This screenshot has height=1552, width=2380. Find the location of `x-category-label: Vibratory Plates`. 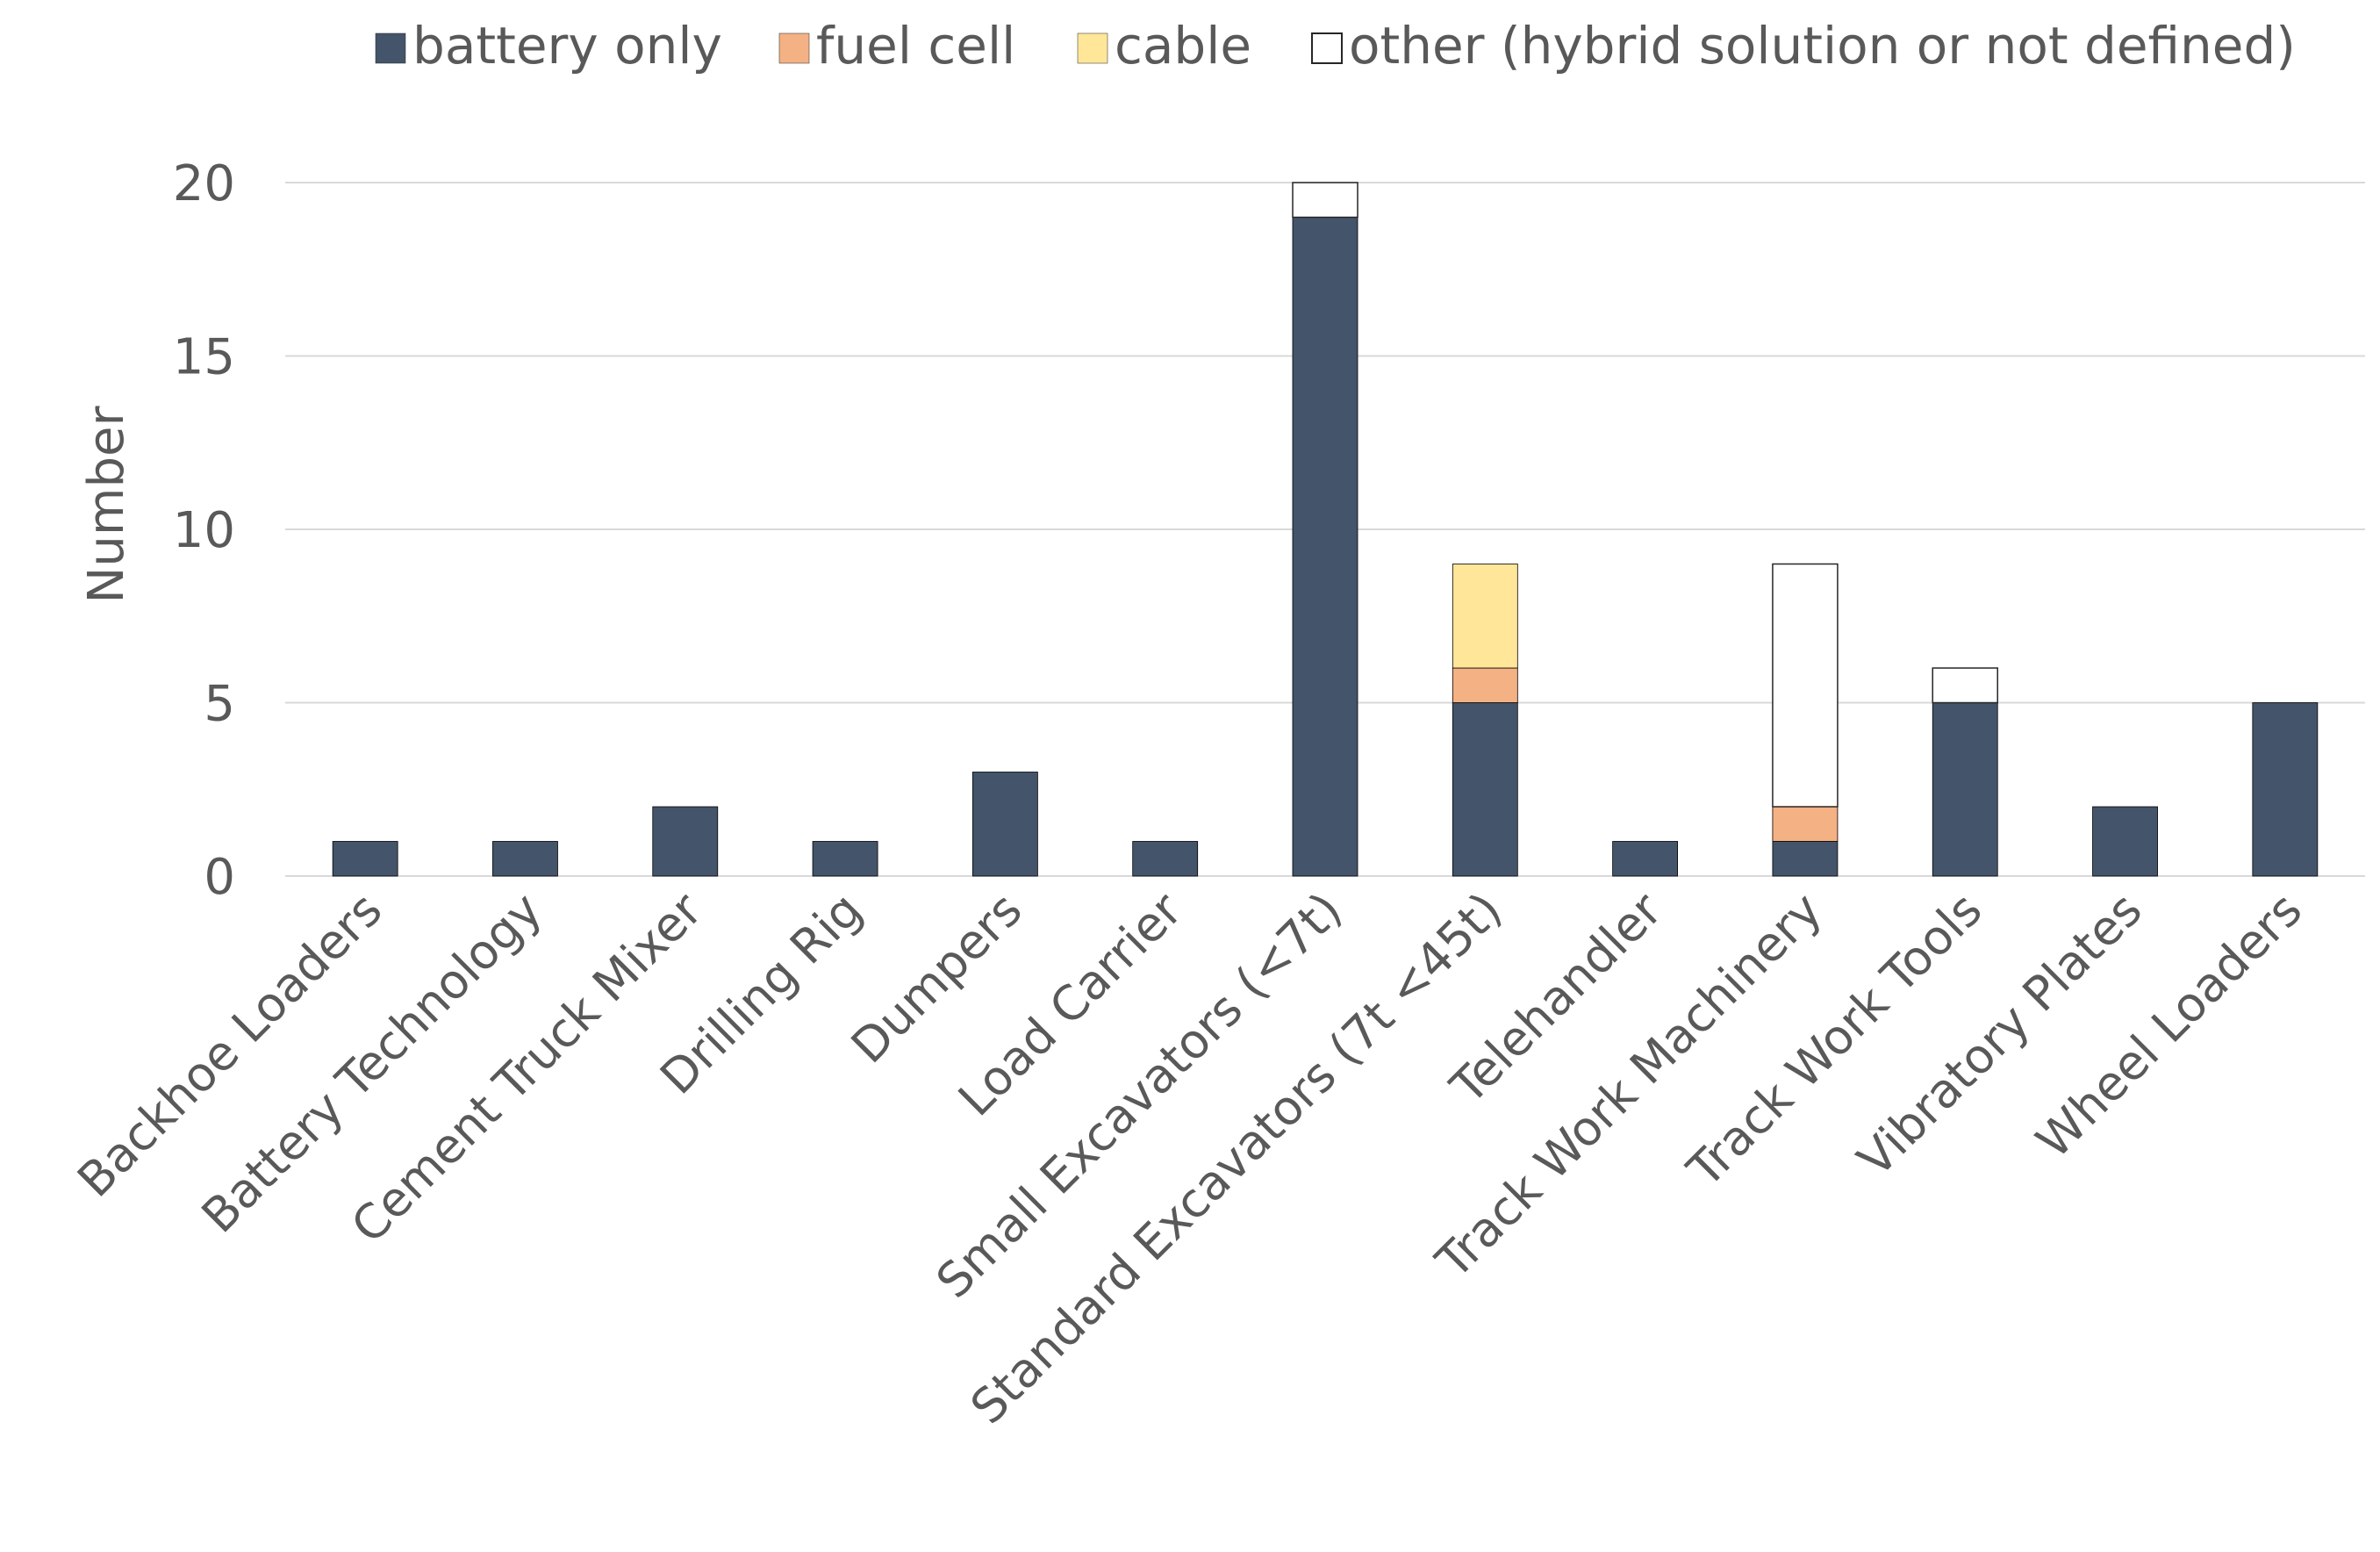

x-category-label: Vibratory Plates is located at coordinates (2000, 1035).